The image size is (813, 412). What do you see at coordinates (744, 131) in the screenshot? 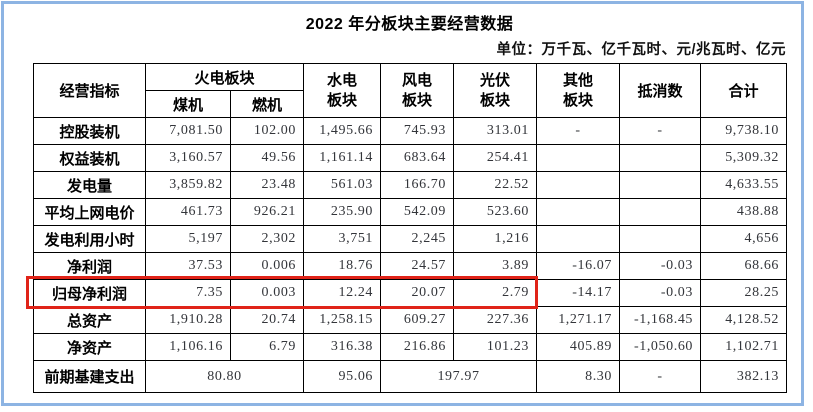
I see `cell-value: 9,738.10` at bounding box center [744, 131].